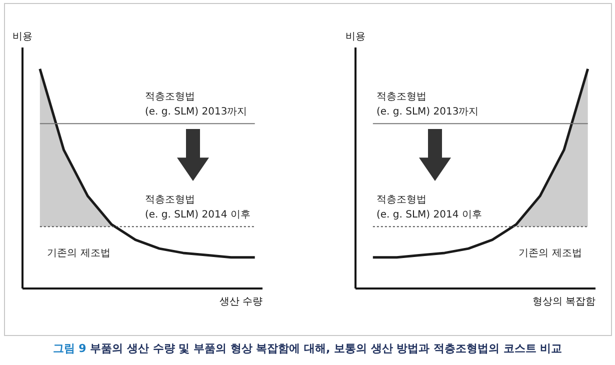 Image resolution: width=615 pixels, height=365 pixels. I want to click on caption: 그림 9 부품의 생산 수량 및 부품의 형상 복잡함에 대해, 보통의 생산 방법과 적층조형법의 코스트 비교, so click(308, 348).